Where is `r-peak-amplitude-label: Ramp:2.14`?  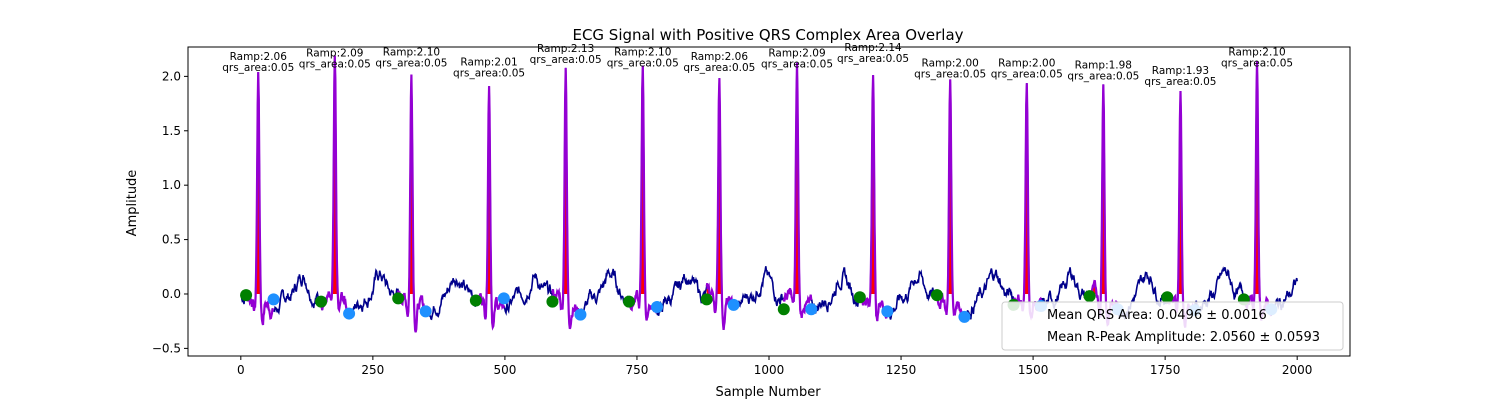 r-peak-amplitude-label: Ramp:2.14 is located at coordinates (873, 48).